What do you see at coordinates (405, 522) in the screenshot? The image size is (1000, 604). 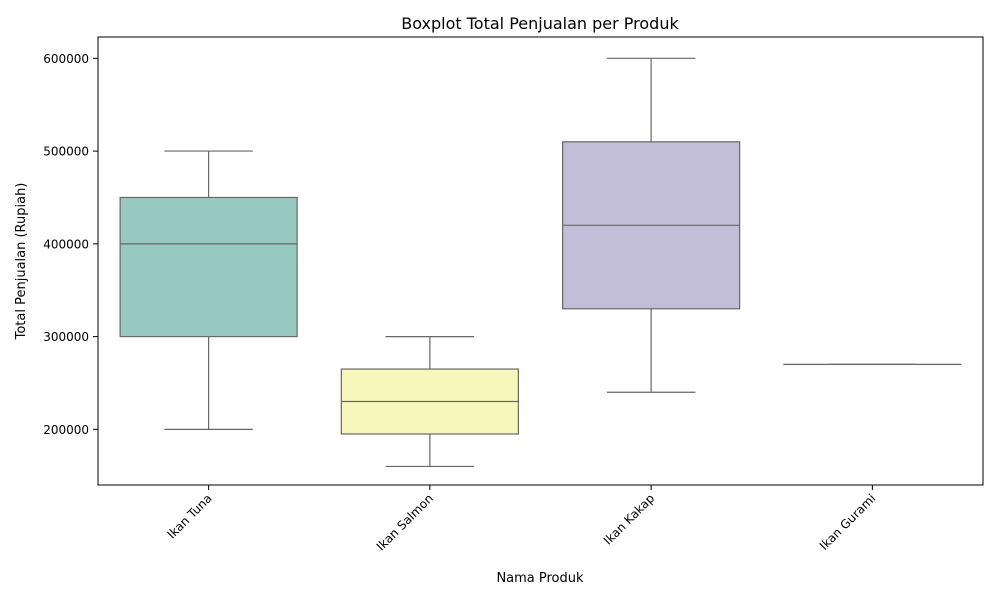 I see `x-tick-label: Ikan Salmon` at bounding box center [405, 522].